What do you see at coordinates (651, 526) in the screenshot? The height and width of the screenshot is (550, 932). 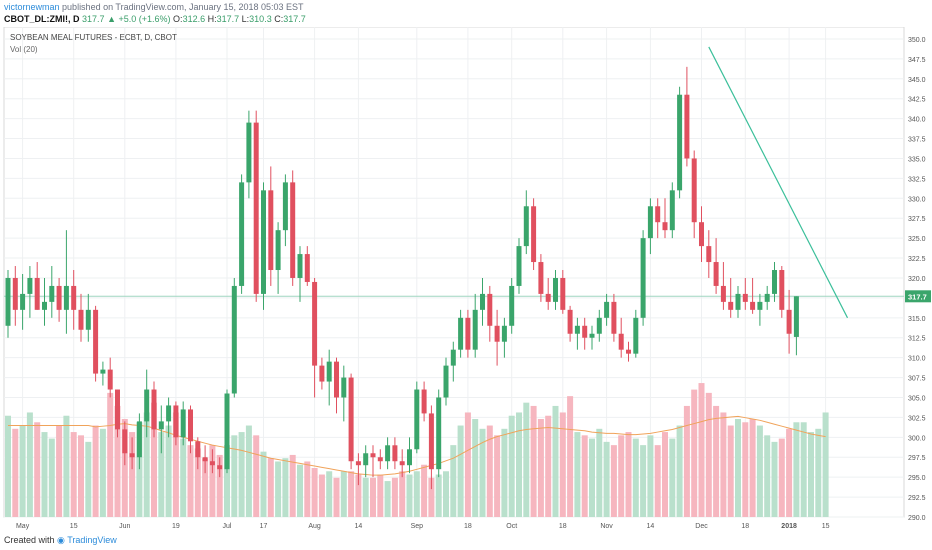 I see `x-tick-label: 14` at bounding box center [651, 526].